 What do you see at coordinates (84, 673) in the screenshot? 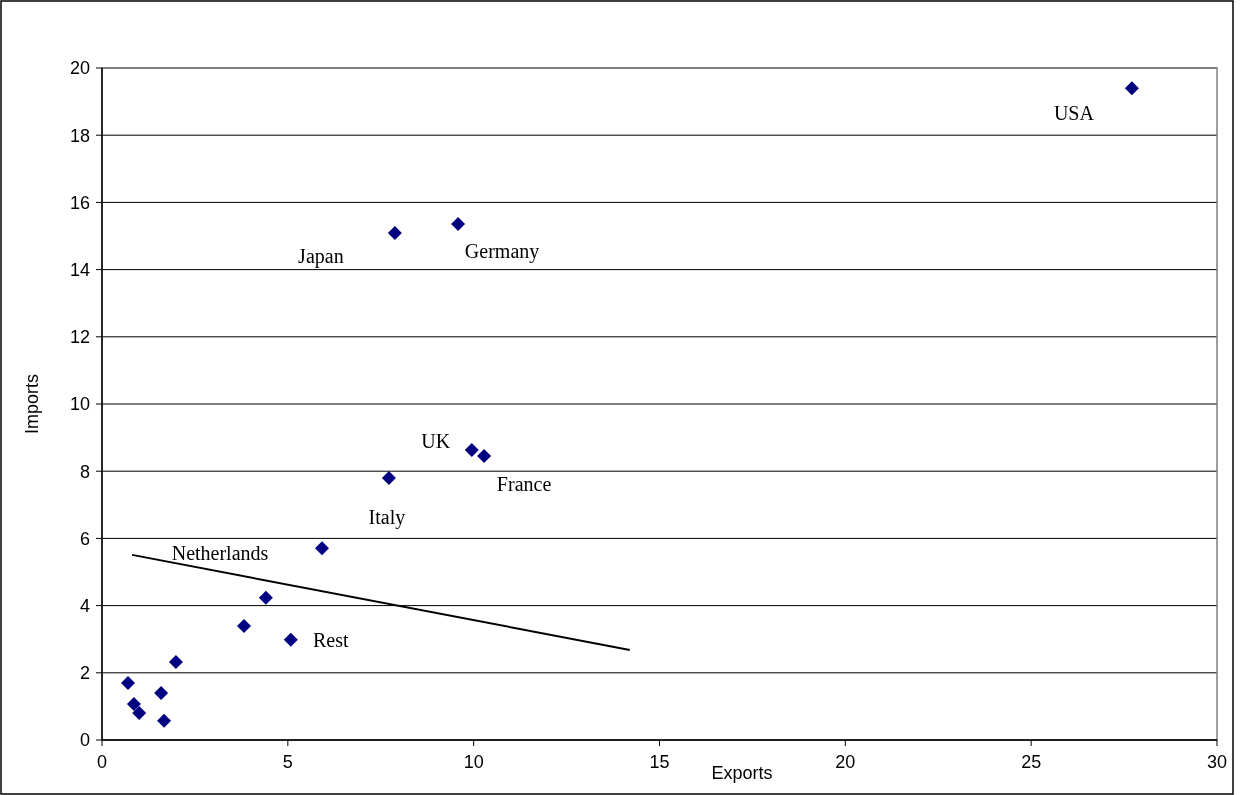
I see `y-tick-label: 2` at bounding box center [84, 673].